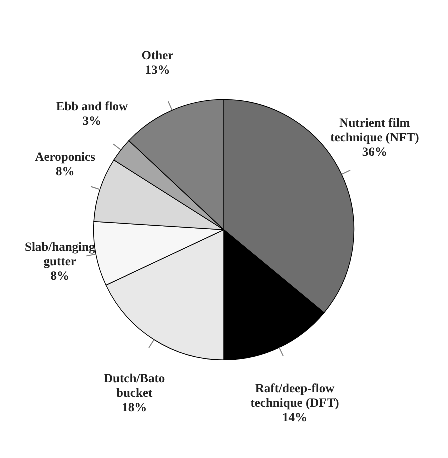 This screenshot has height=458, width=448. I want to click on data-label: 36%, so click(375, 152).